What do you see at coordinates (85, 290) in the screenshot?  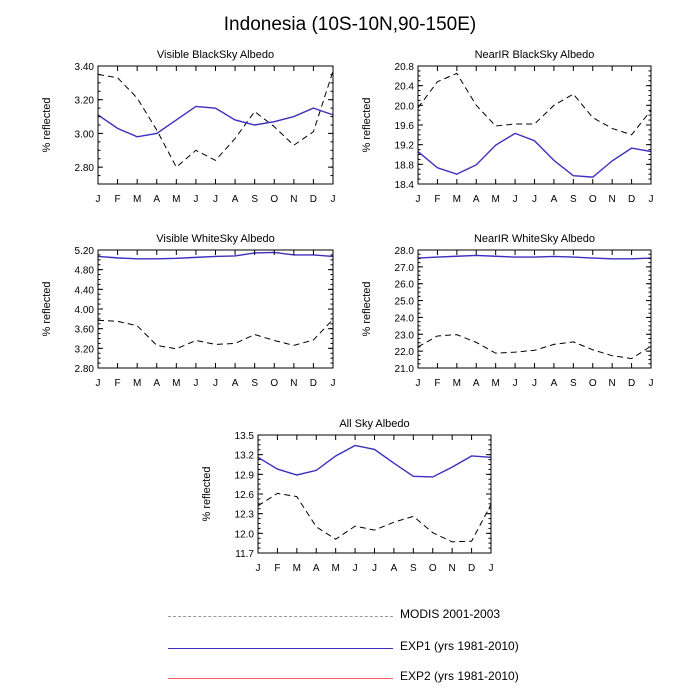 I see `y-tick-label: 4.40` at bounding box center [85, 290].